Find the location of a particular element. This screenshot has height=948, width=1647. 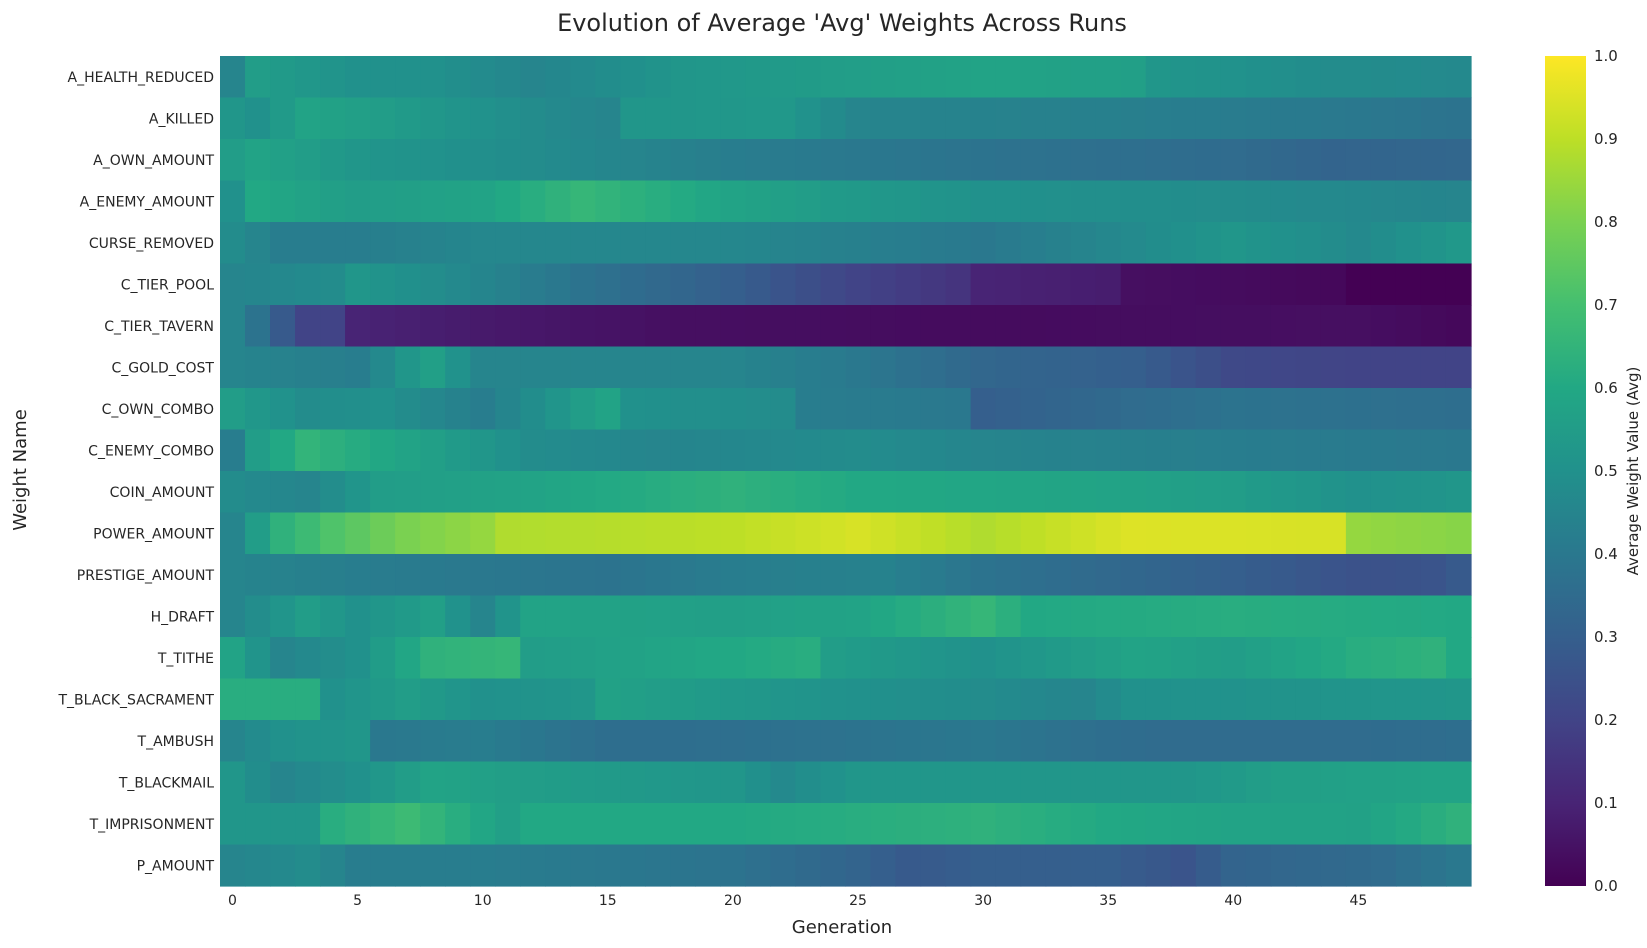

x-axis-label: Generation is located at coordinates (842, 927).